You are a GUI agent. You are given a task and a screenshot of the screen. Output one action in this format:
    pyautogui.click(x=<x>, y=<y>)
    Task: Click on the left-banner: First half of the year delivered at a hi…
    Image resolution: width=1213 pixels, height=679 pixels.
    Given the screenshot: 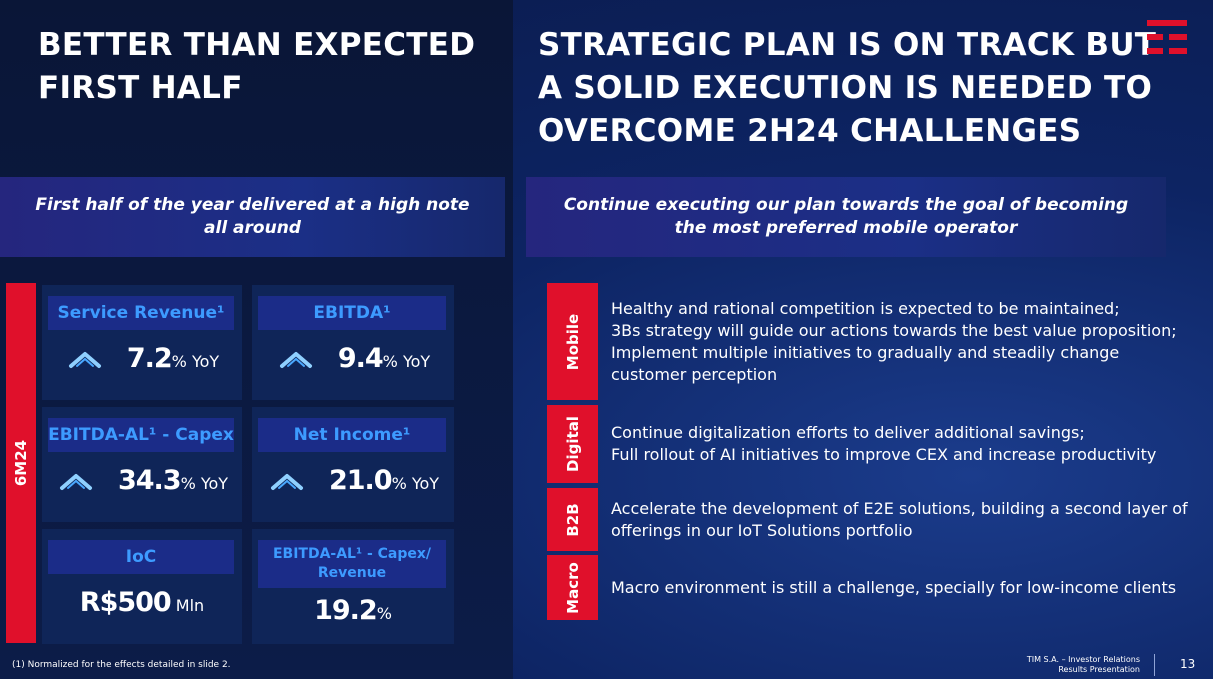 What is the action you would take?
    pyautogui.click(x=252, y=217)
    